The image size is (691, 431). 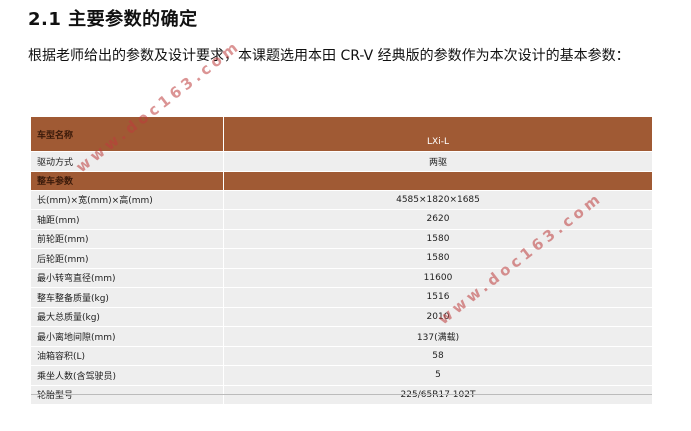 I want to click on row-label: 最小转弯直径(mm), so click(x=127, y=278).